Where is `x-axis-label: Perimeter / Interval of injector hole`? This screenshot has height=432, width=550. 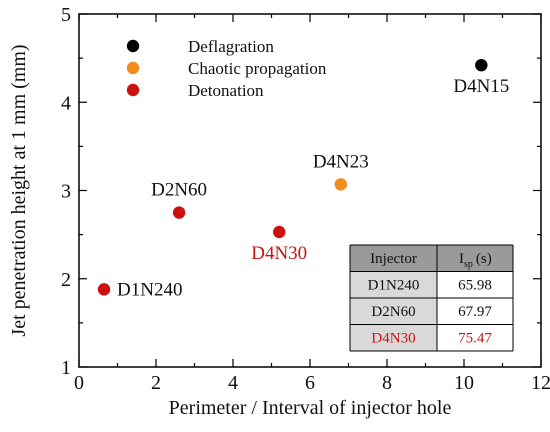
x-axis-label: Perimeter / Interval of injector hole is located at coordinates (310, 408).